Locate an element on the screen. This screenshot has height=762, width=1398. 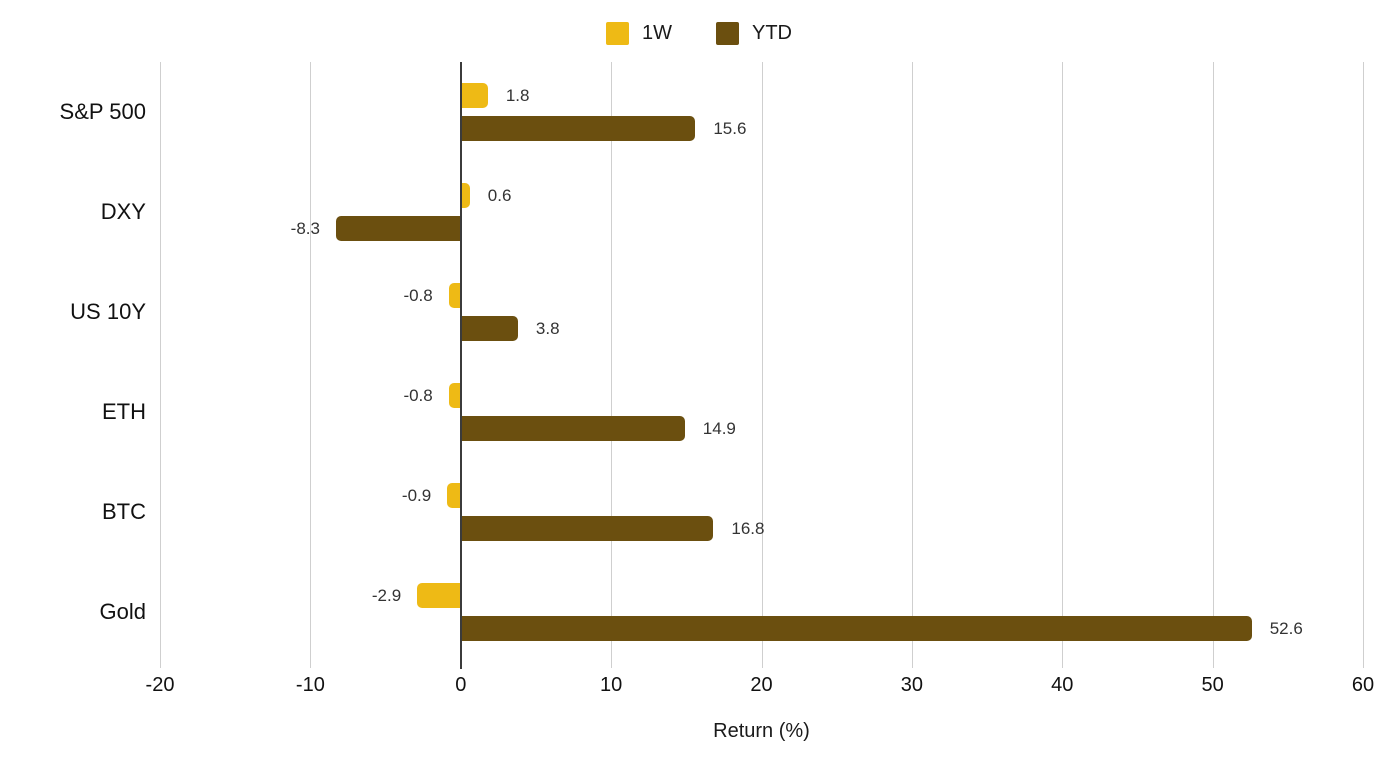
bar-ytd-gold is located at coordinates (856, 628).